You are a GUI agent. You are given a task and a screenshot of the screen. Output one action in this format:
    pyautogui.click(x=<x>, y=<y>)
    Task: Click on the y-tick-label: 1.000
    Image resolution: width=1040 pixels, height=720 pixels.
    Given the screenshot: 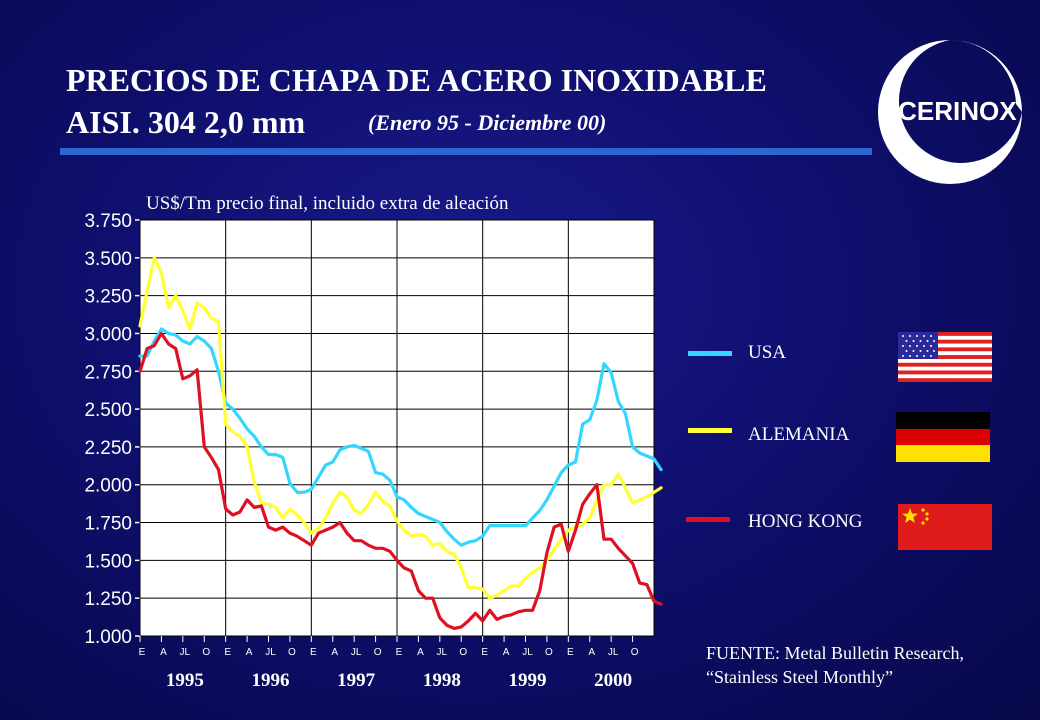 What is the action you would take?
    pyautogui.click(x=108, y=637)
    